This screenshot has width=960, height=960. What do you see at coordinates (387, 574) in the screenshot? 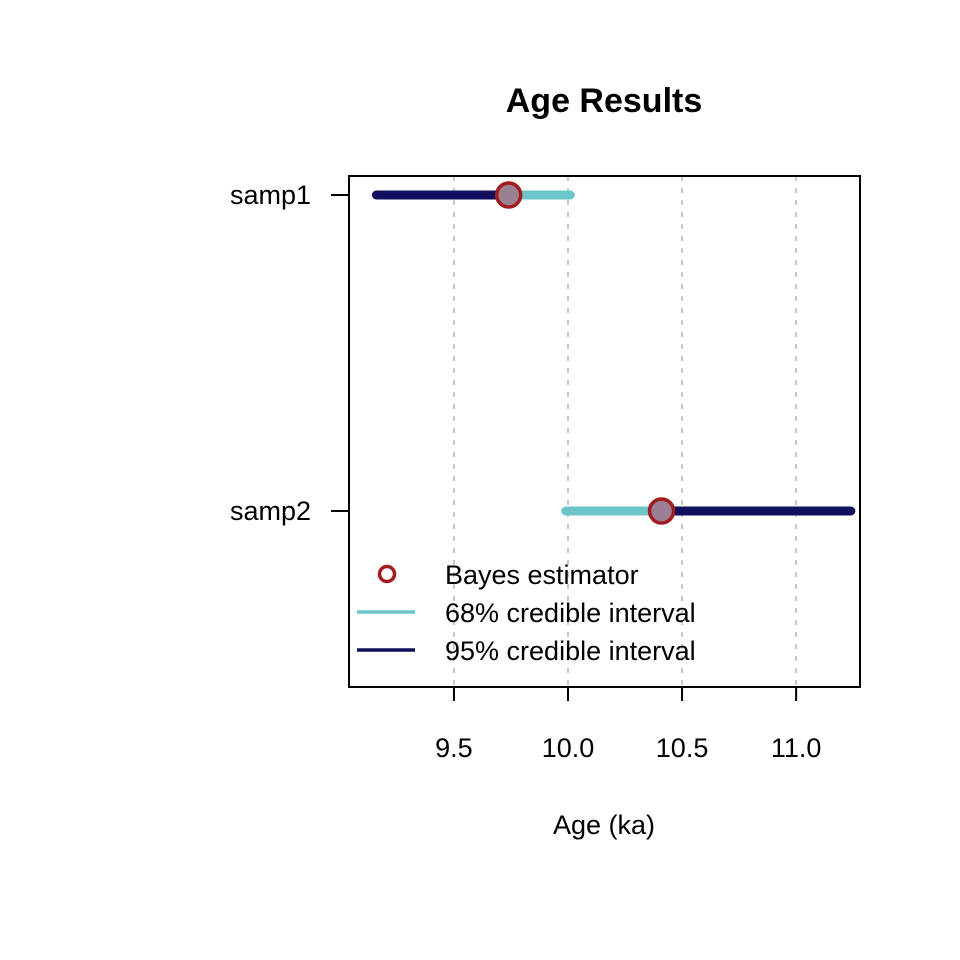
I see `legend-marker-bayes` at bounding box center [387, 574].